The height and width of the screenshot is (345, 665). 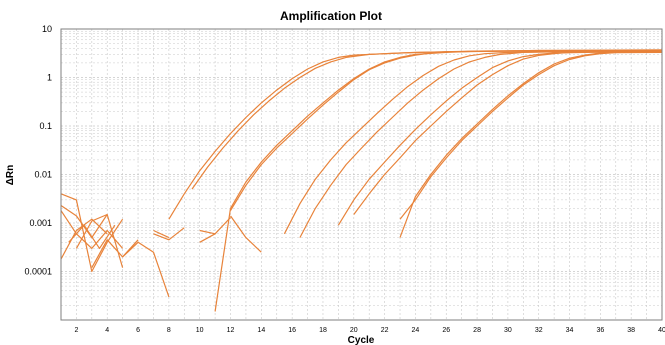 I want to click on x-tick-label: 38, so click(x=631, y=330).